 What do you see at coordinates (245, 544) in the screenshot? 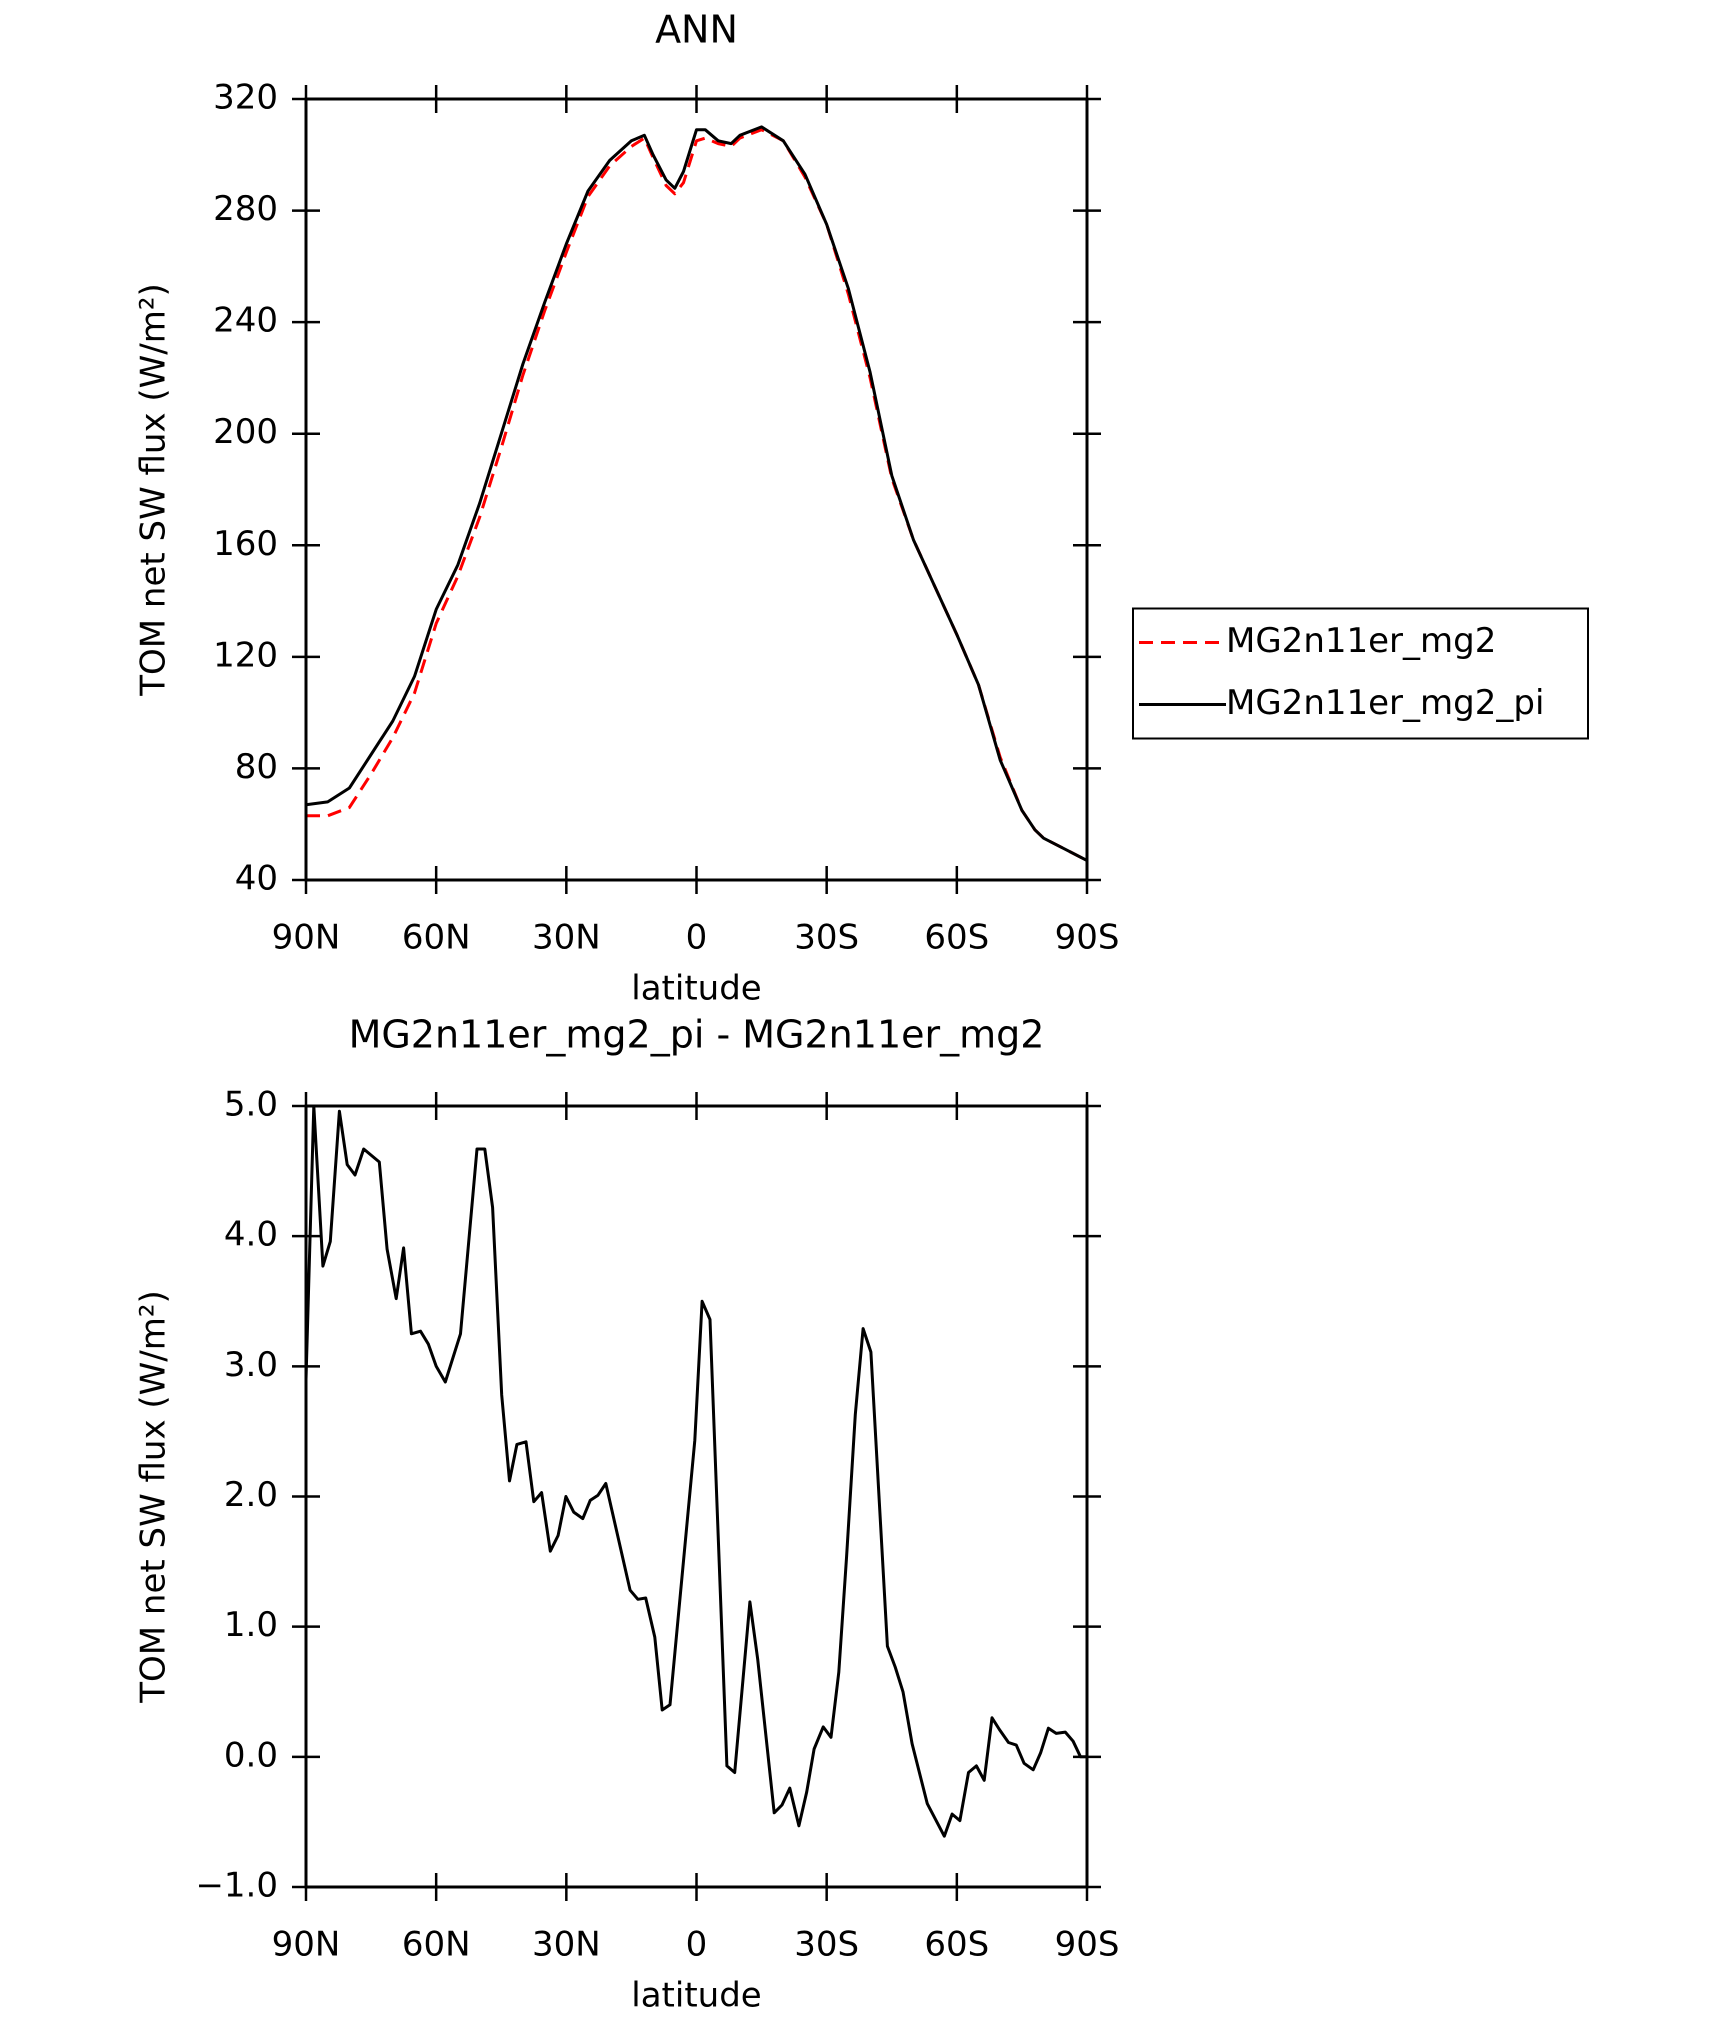
I see `y-tick-label: 160` at bounding box center [245, 544].